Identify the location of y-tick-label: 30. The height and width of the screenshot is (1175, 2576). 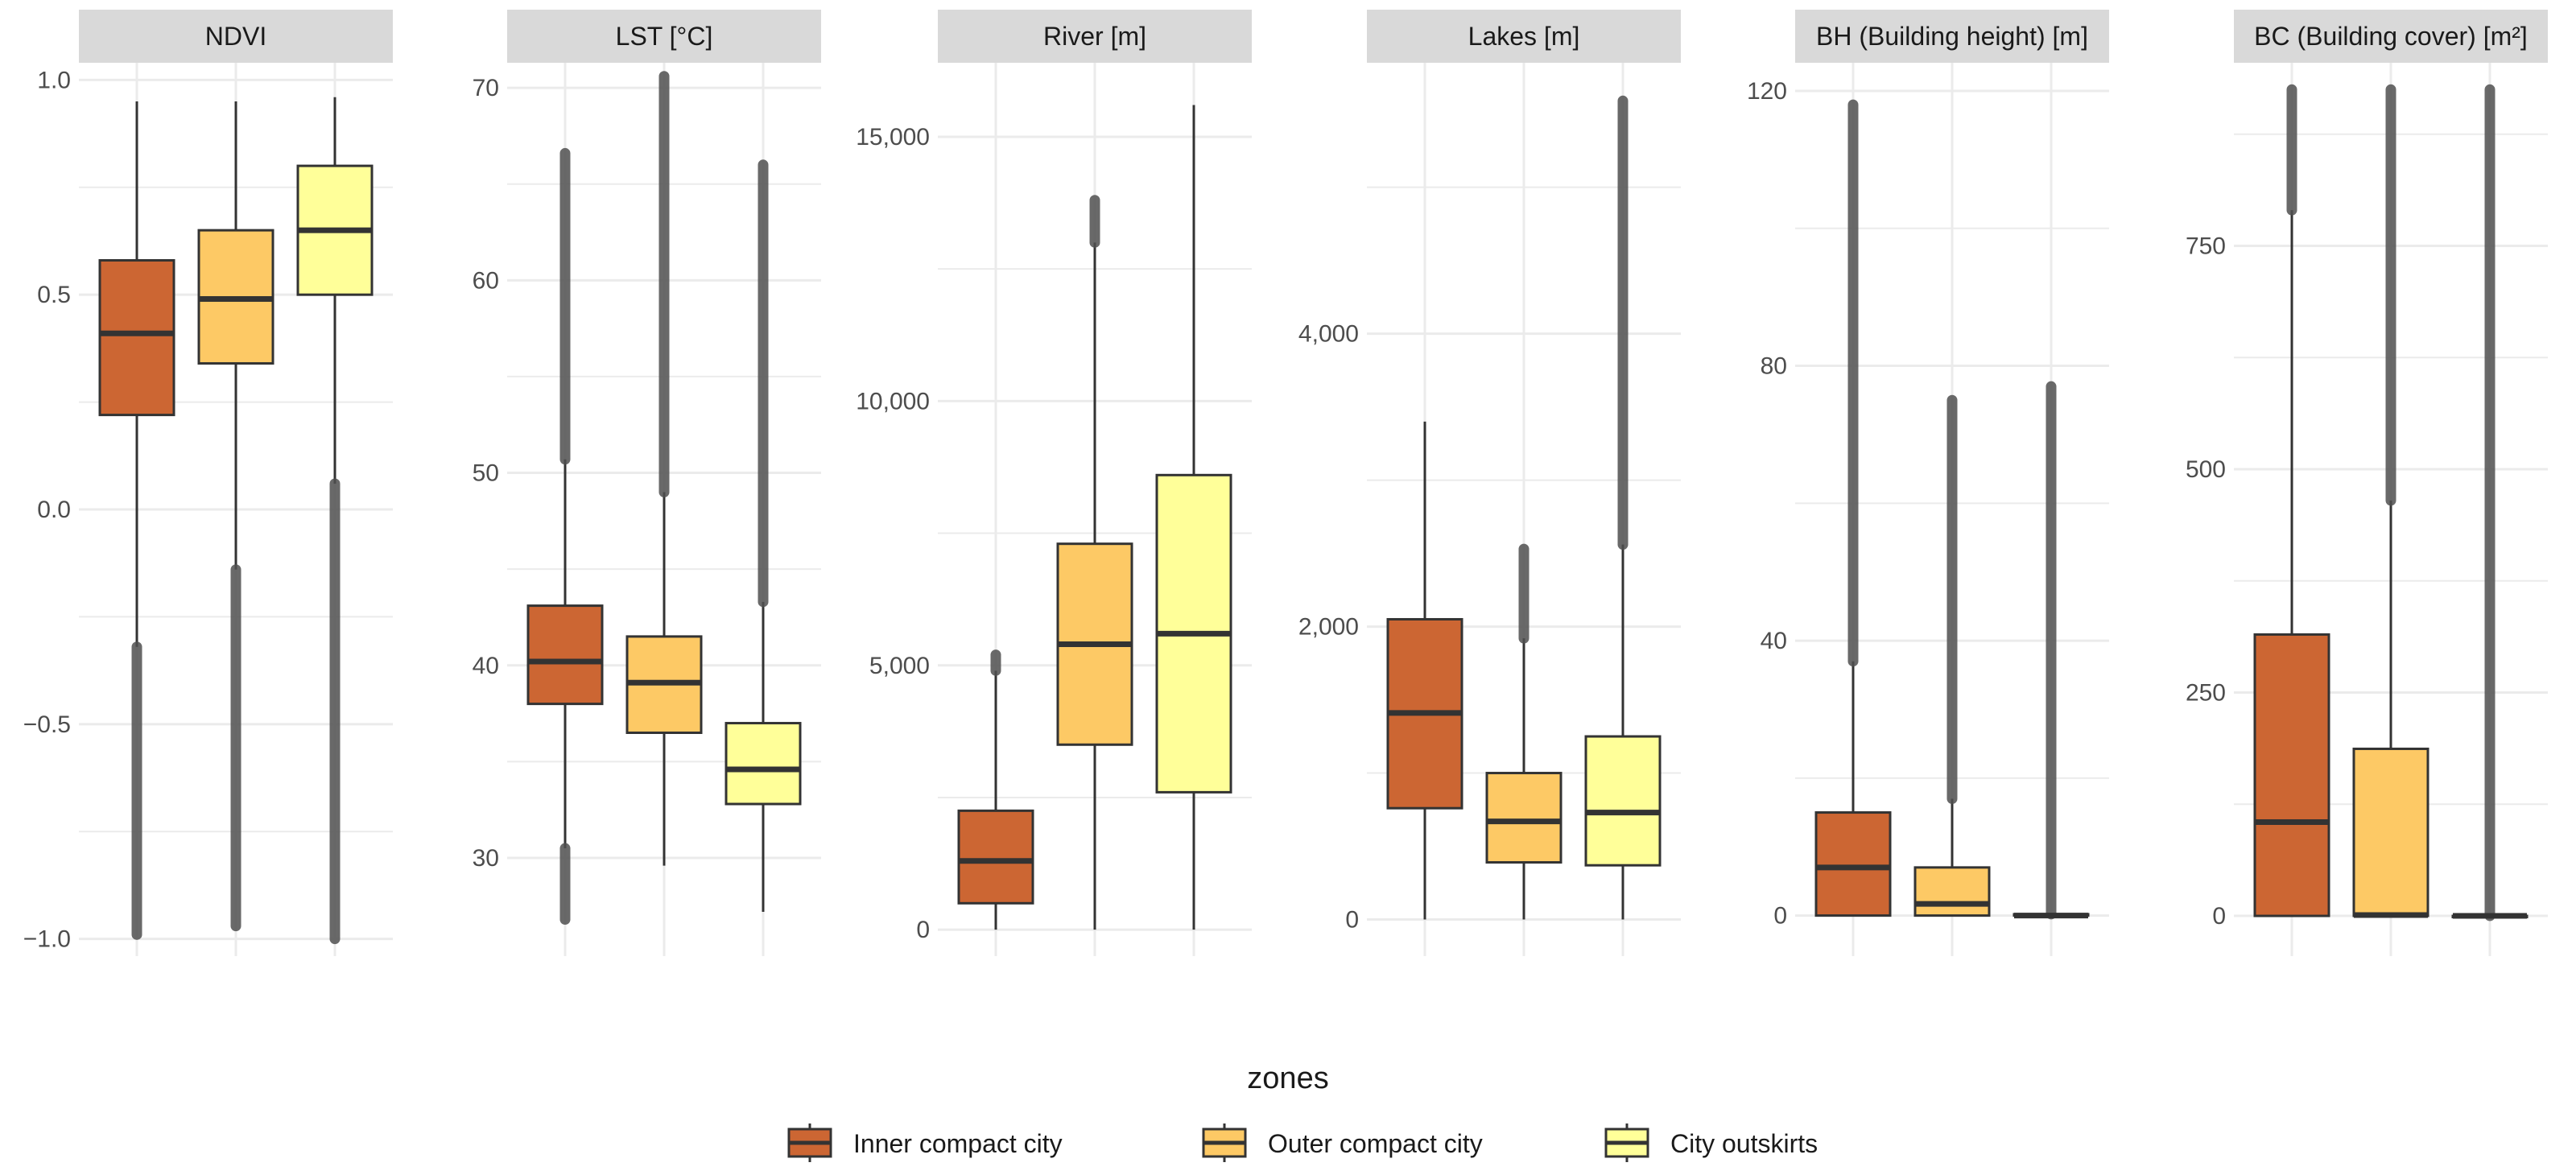
(486, 858).